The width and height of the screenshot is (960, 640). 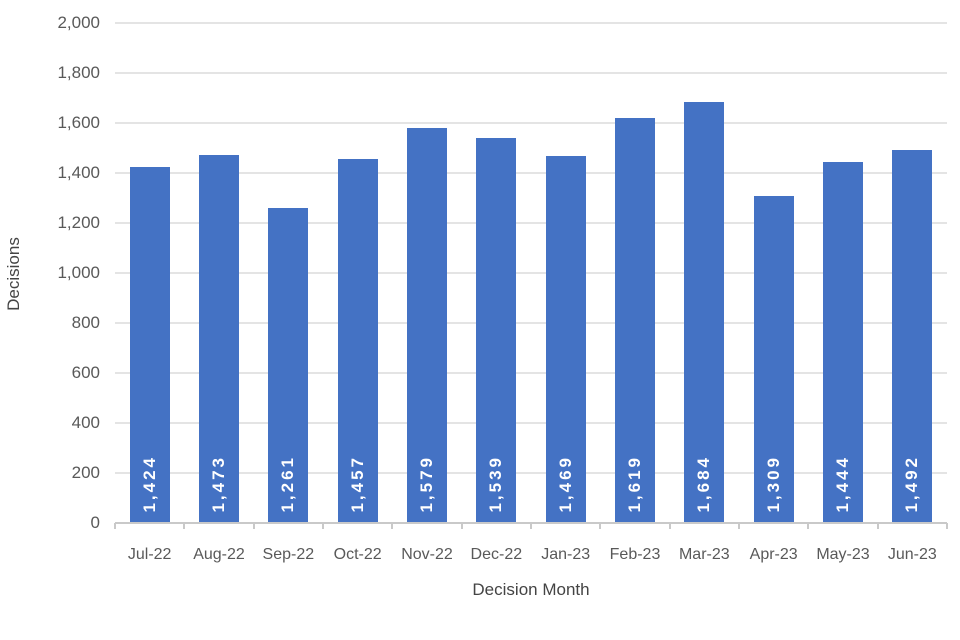 I want to click on y-axis-tick-label: 1,400, so click(x=78, y=172).